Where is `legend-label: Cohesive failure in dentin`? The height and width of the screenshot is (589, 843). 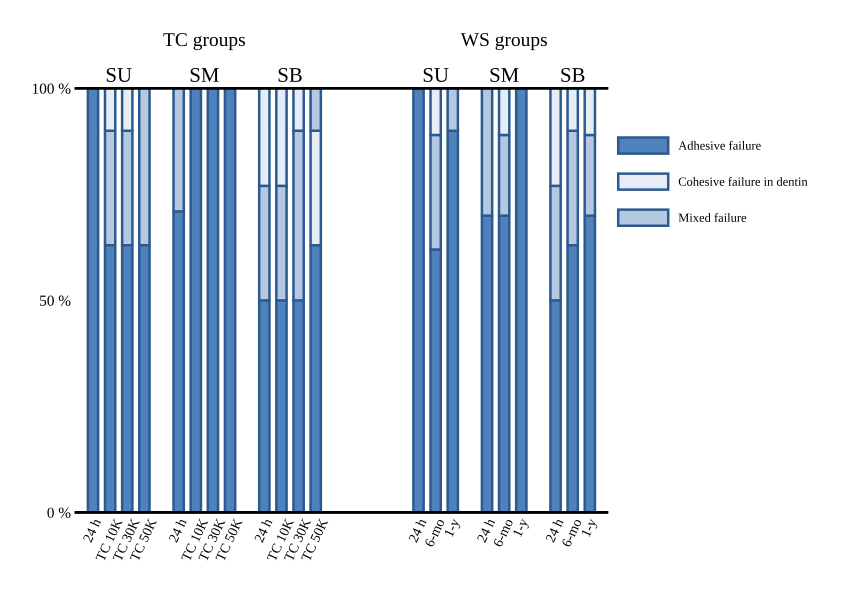 legend-label: Cohesive failure in dentin is located at coordinates (743, 181).